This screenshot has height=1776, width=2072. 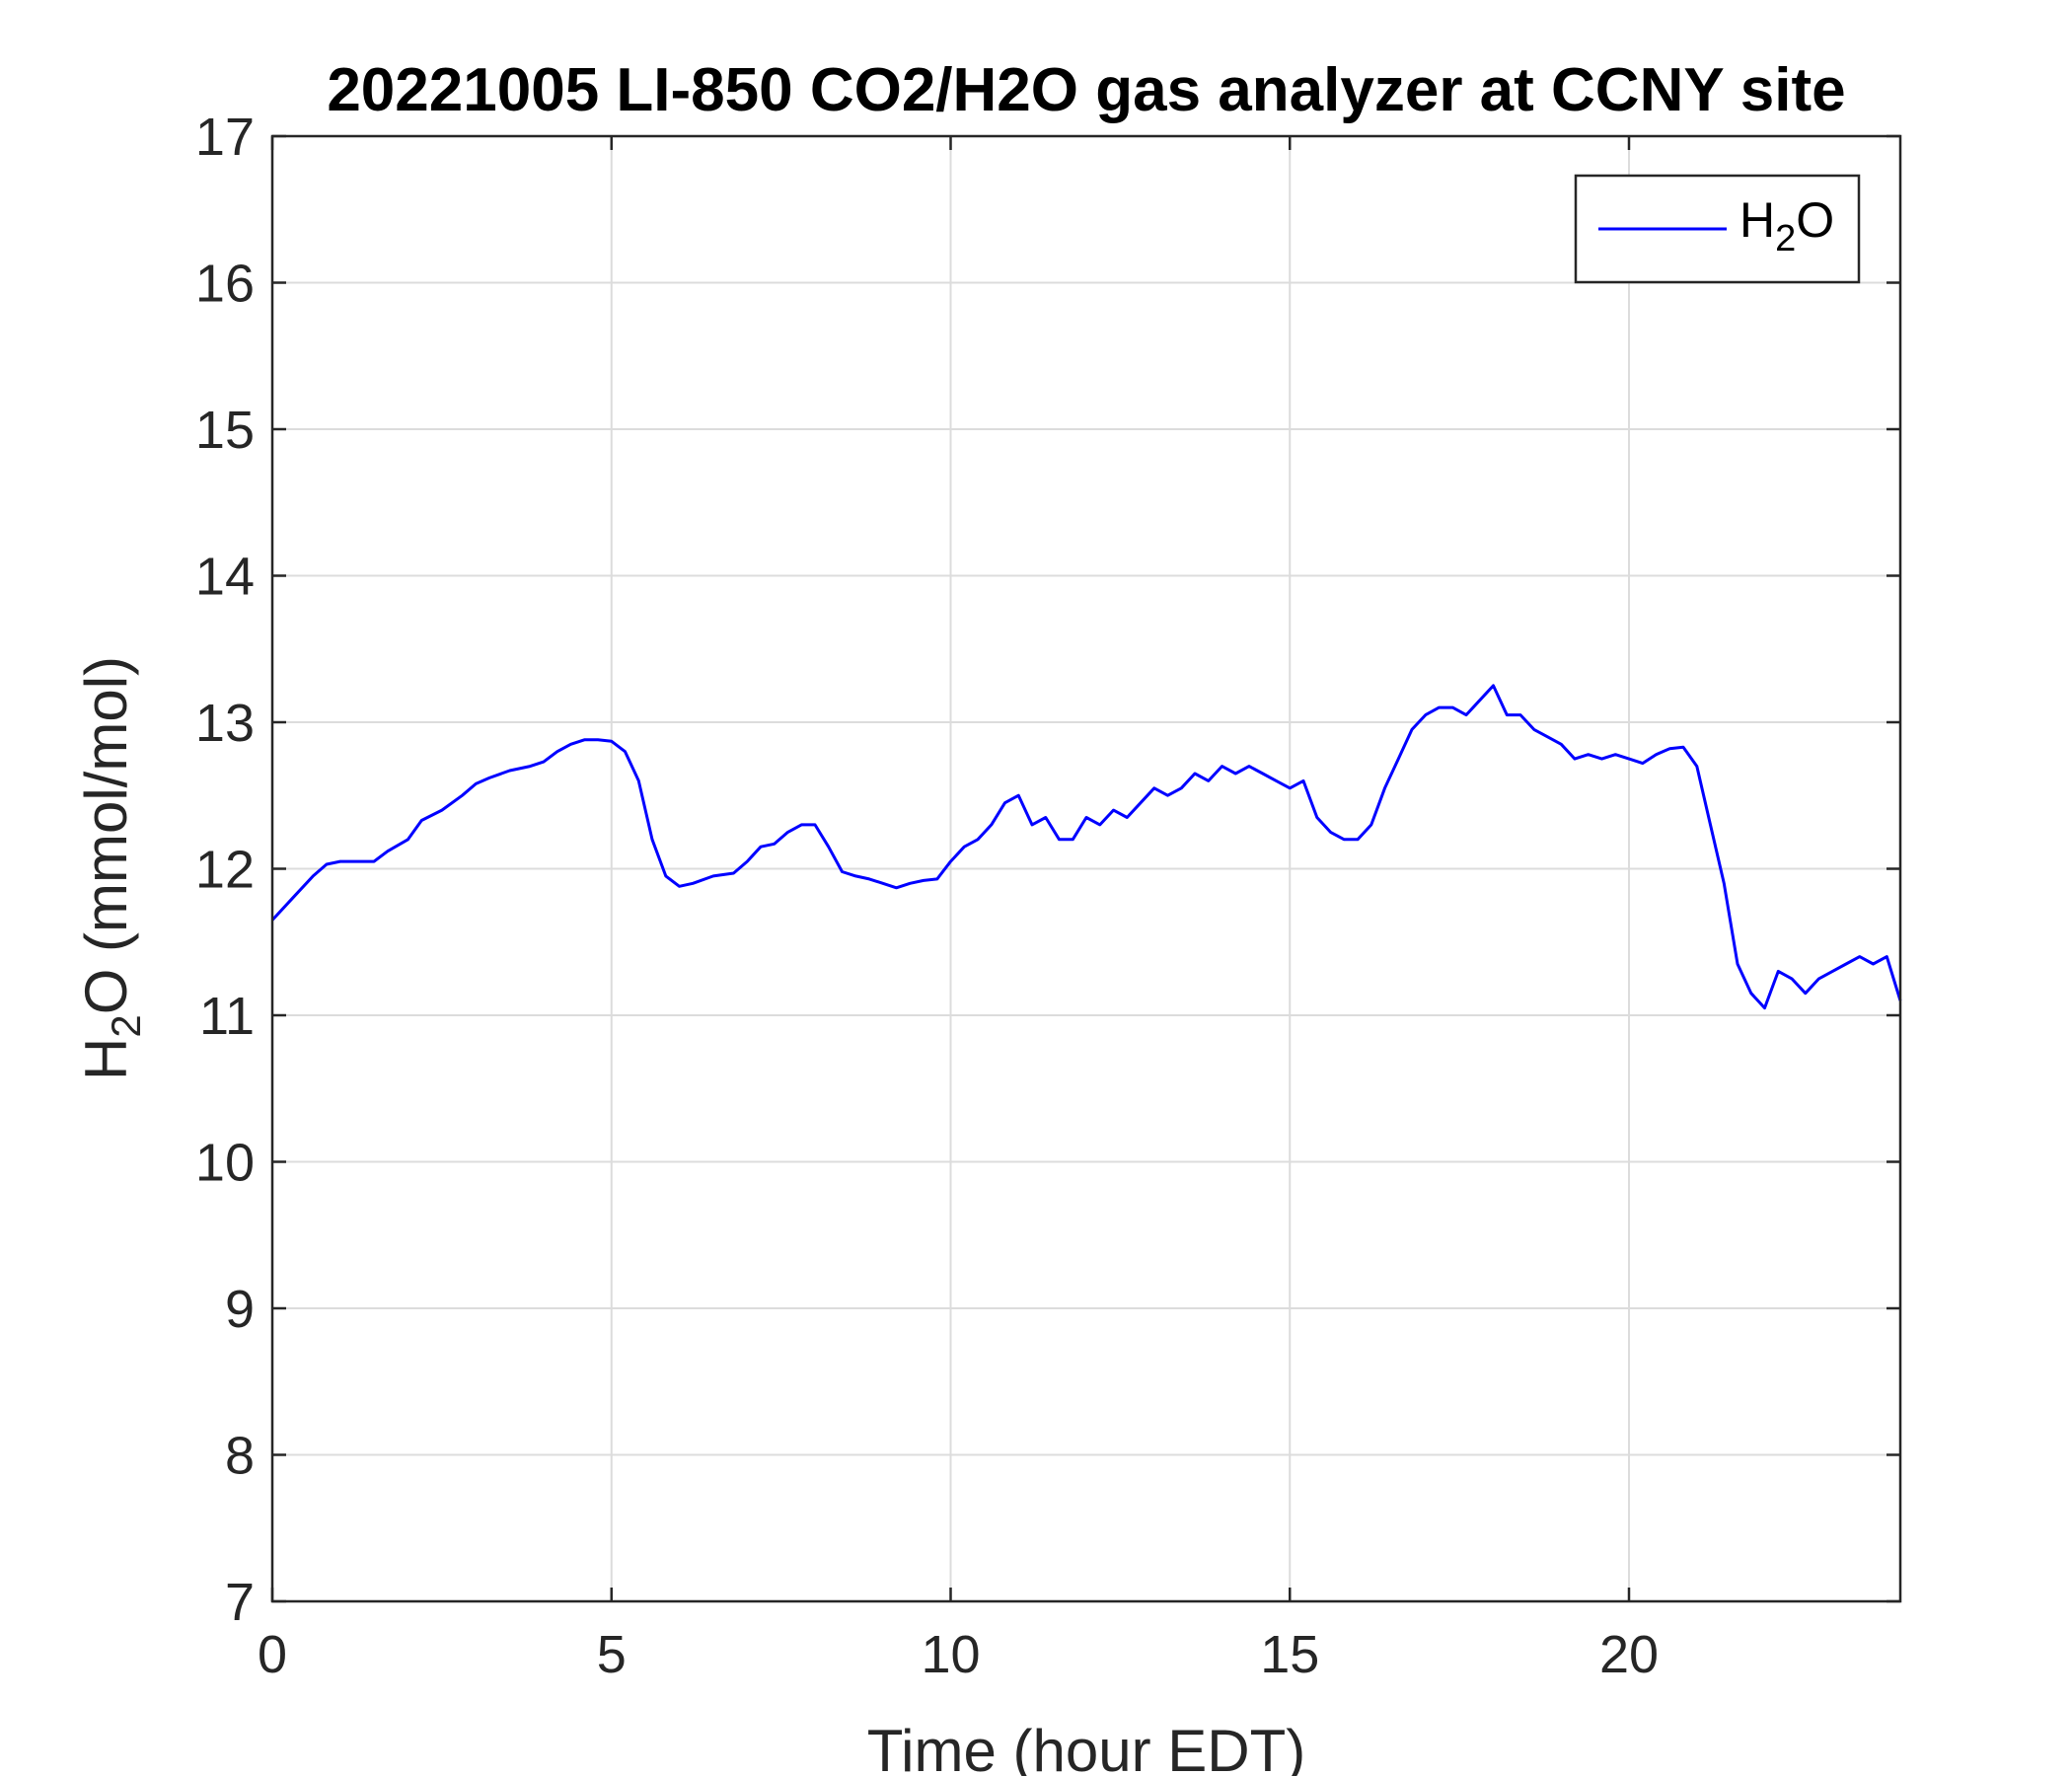 What do you see at coordinates (225, 431) in the screenshot?
I see `y-tick-label: 15` at bounding box center [225, 431].